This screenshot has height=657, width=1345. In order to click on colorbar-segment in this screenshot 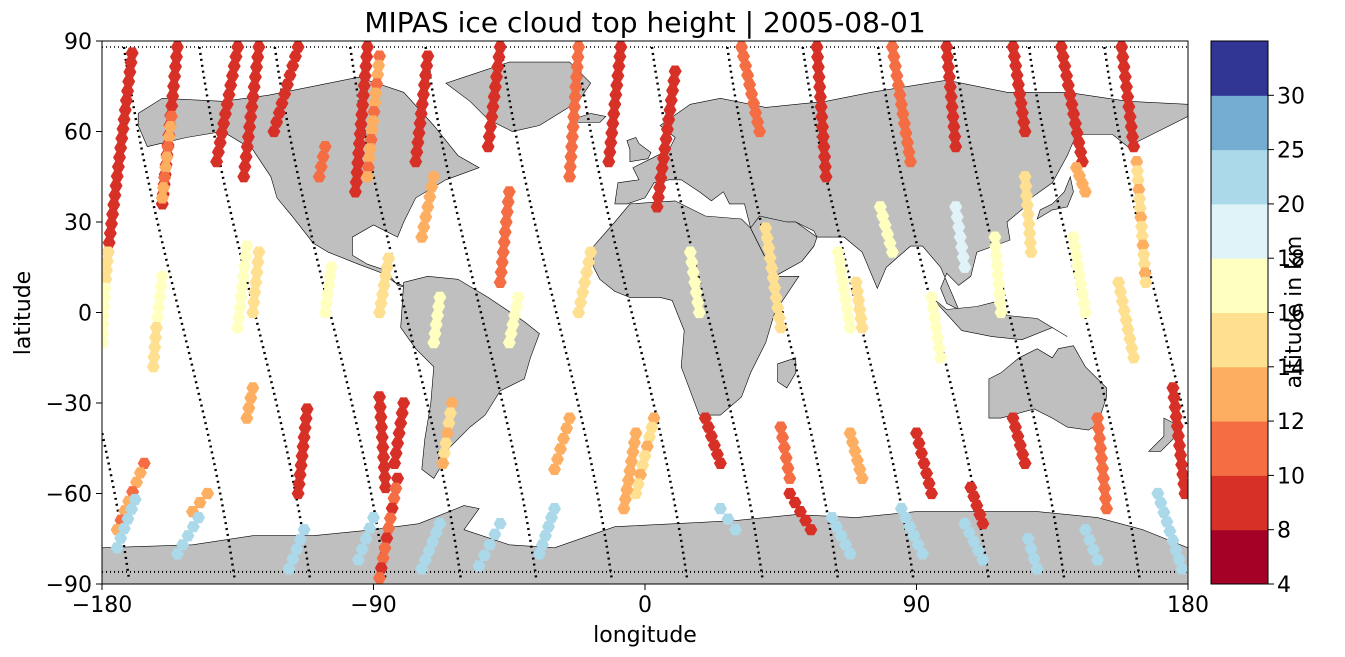, I will do `click(1239, 231)`.